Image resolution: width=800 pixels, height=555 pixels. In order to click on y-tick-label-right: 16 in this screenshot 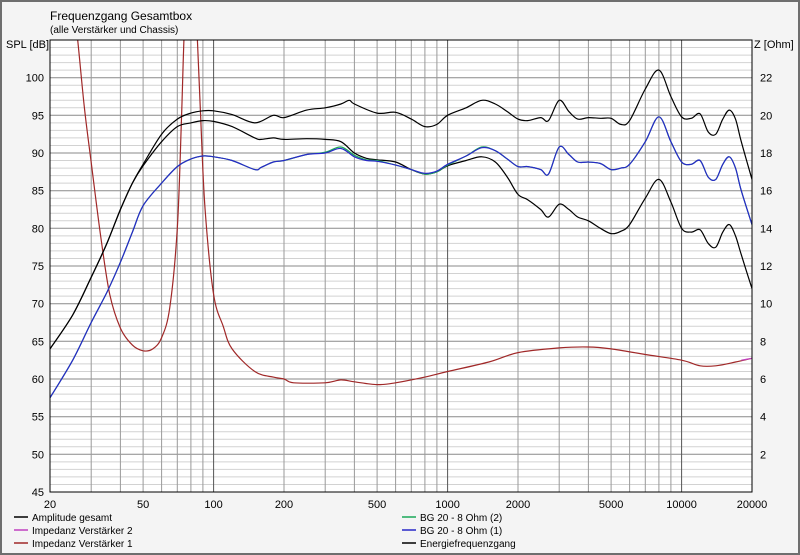, I will do `click(766, 192)`.